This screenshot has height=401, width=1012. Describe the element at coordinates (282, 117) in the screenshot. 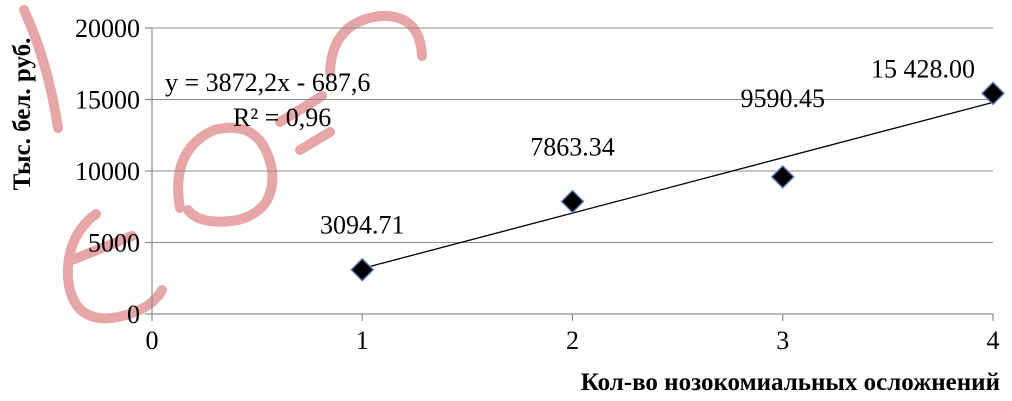

I see `trendline-r-squared: R² = 0,96` at that location.